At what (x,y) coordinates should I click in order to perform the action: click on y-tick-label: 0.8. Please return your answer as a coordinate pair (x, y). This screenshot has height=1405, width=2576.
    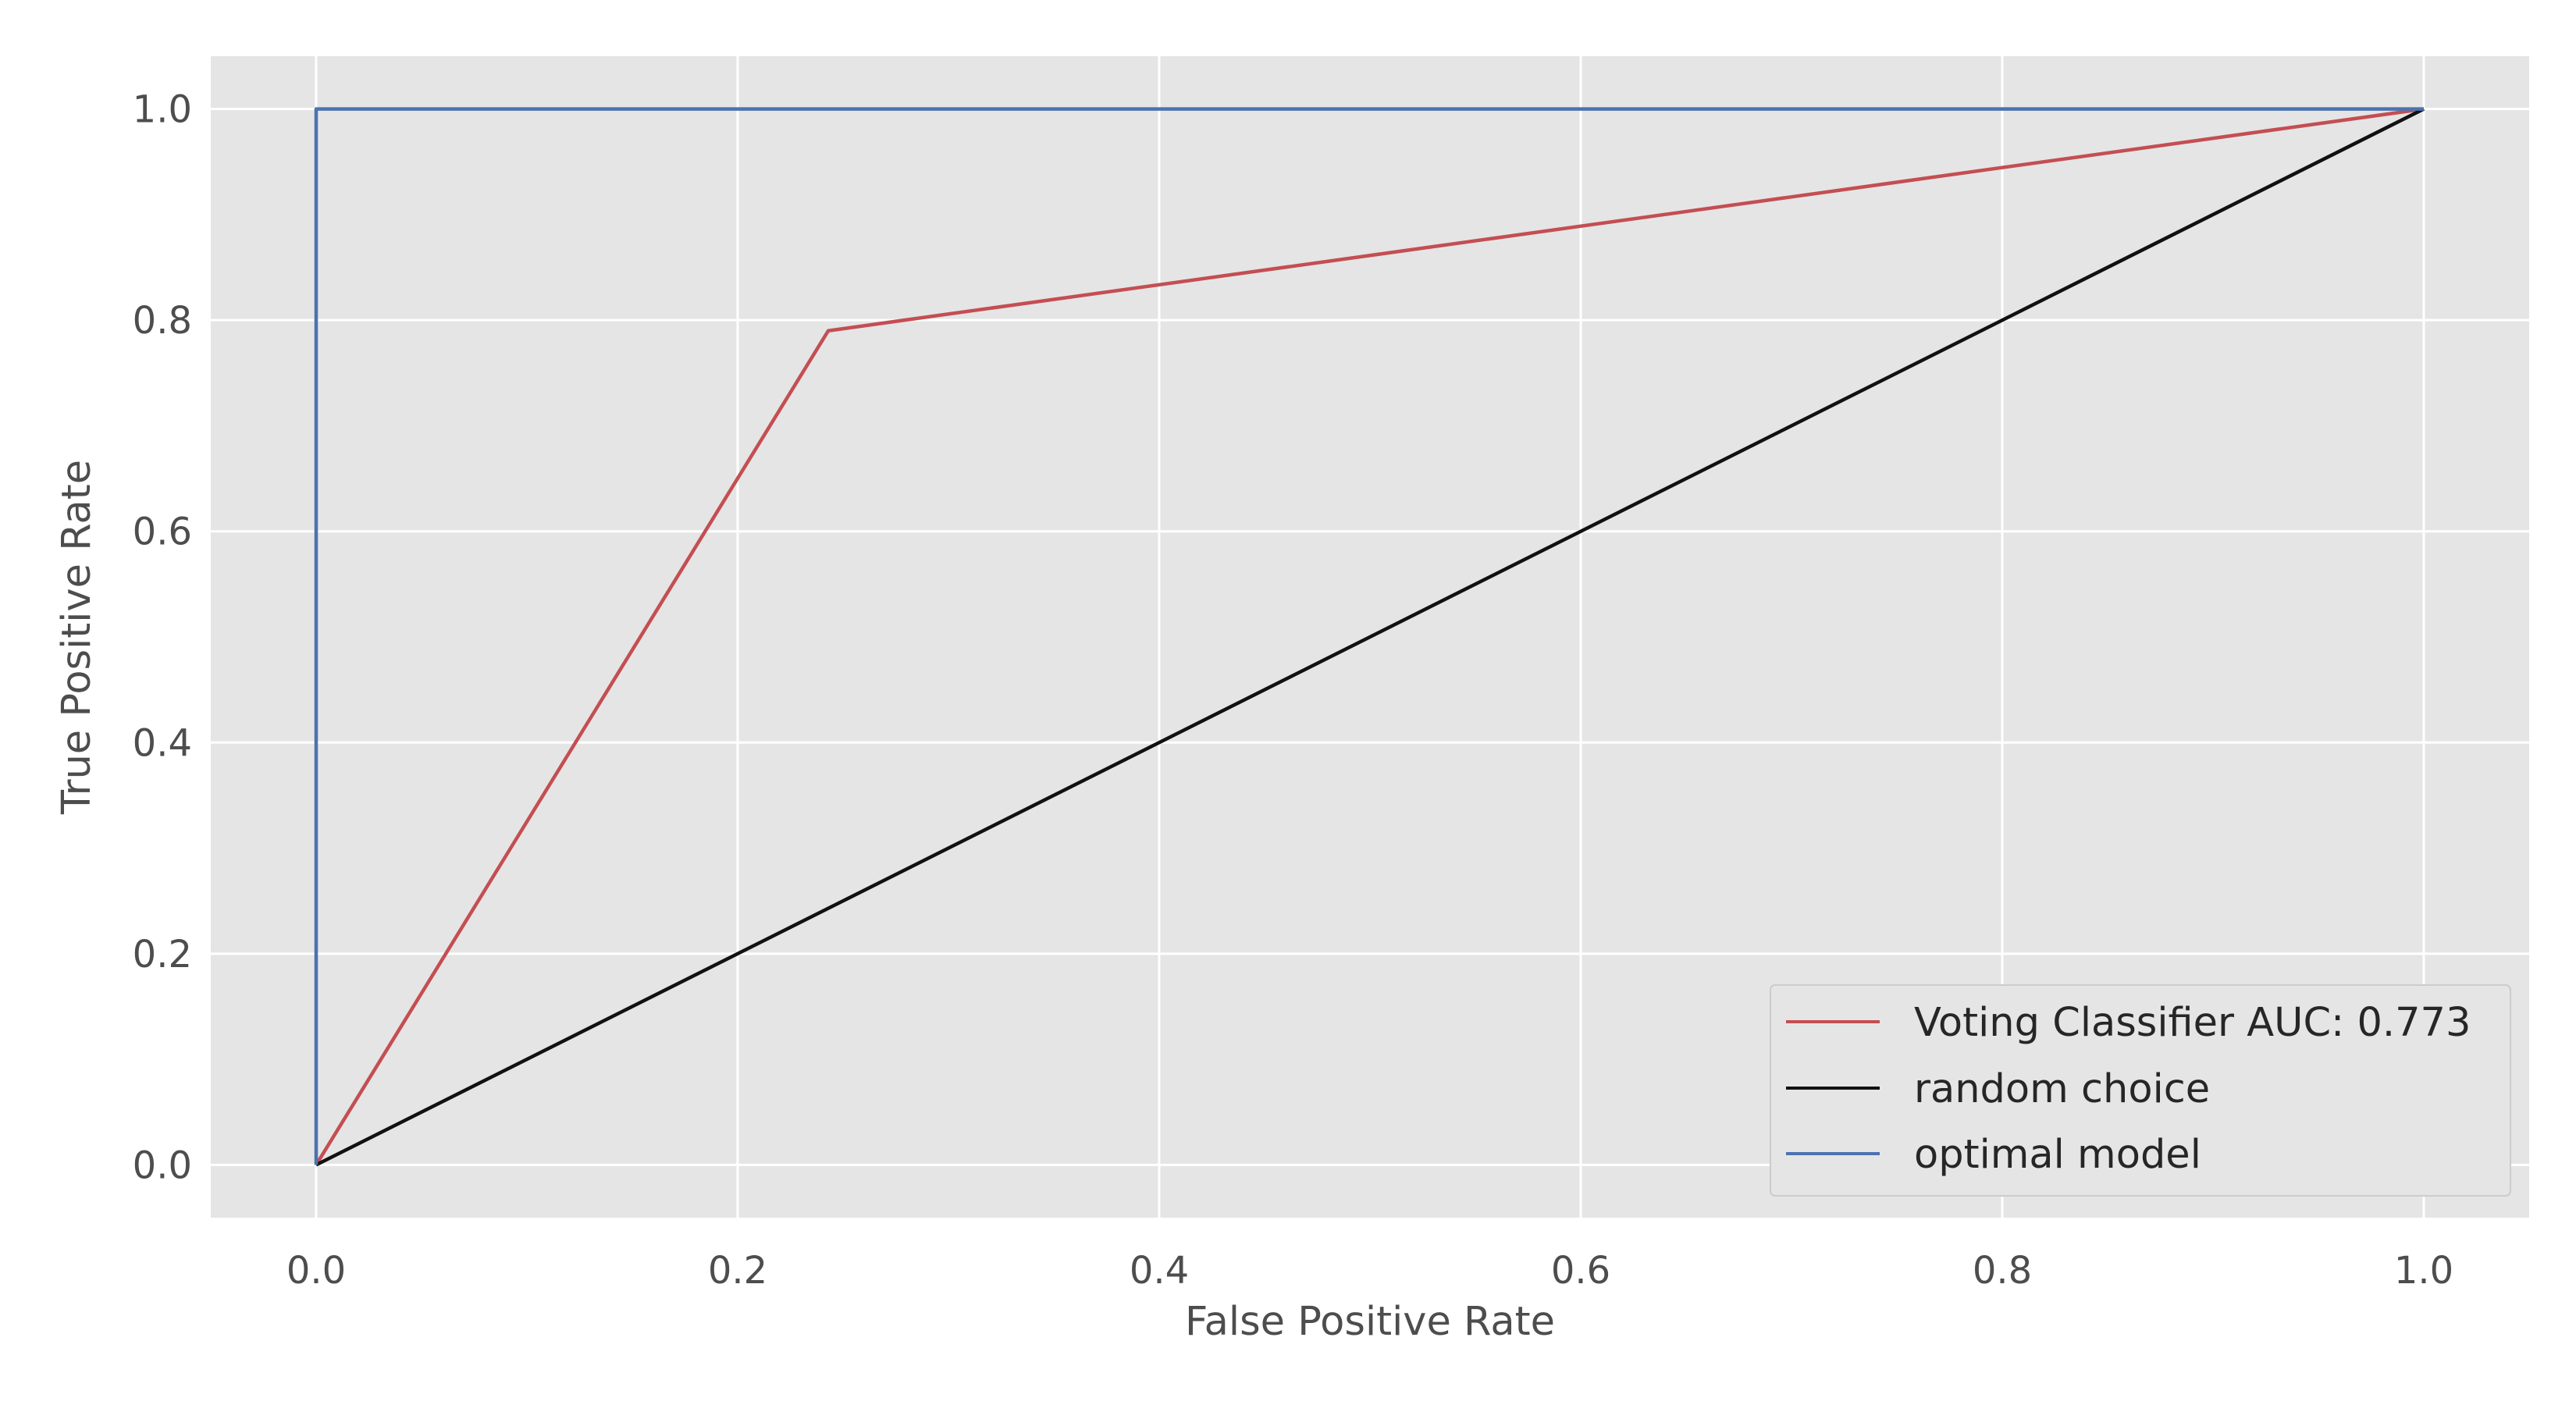
    Looking at the image, I should click on (162, 321).